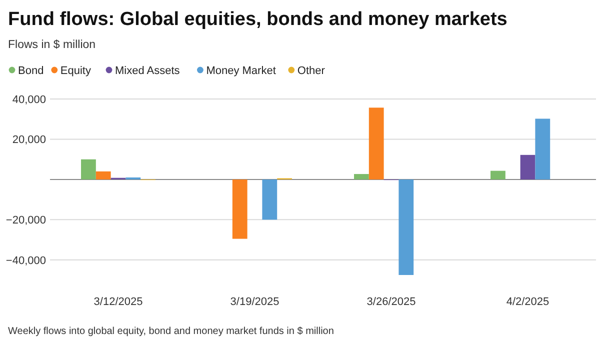 Image resolution: width=604 pixels, height=346 pixels. Describe the element at coordinates (26, 220) in the screenshot. I see `y-tick-label: −20,000` at that location.